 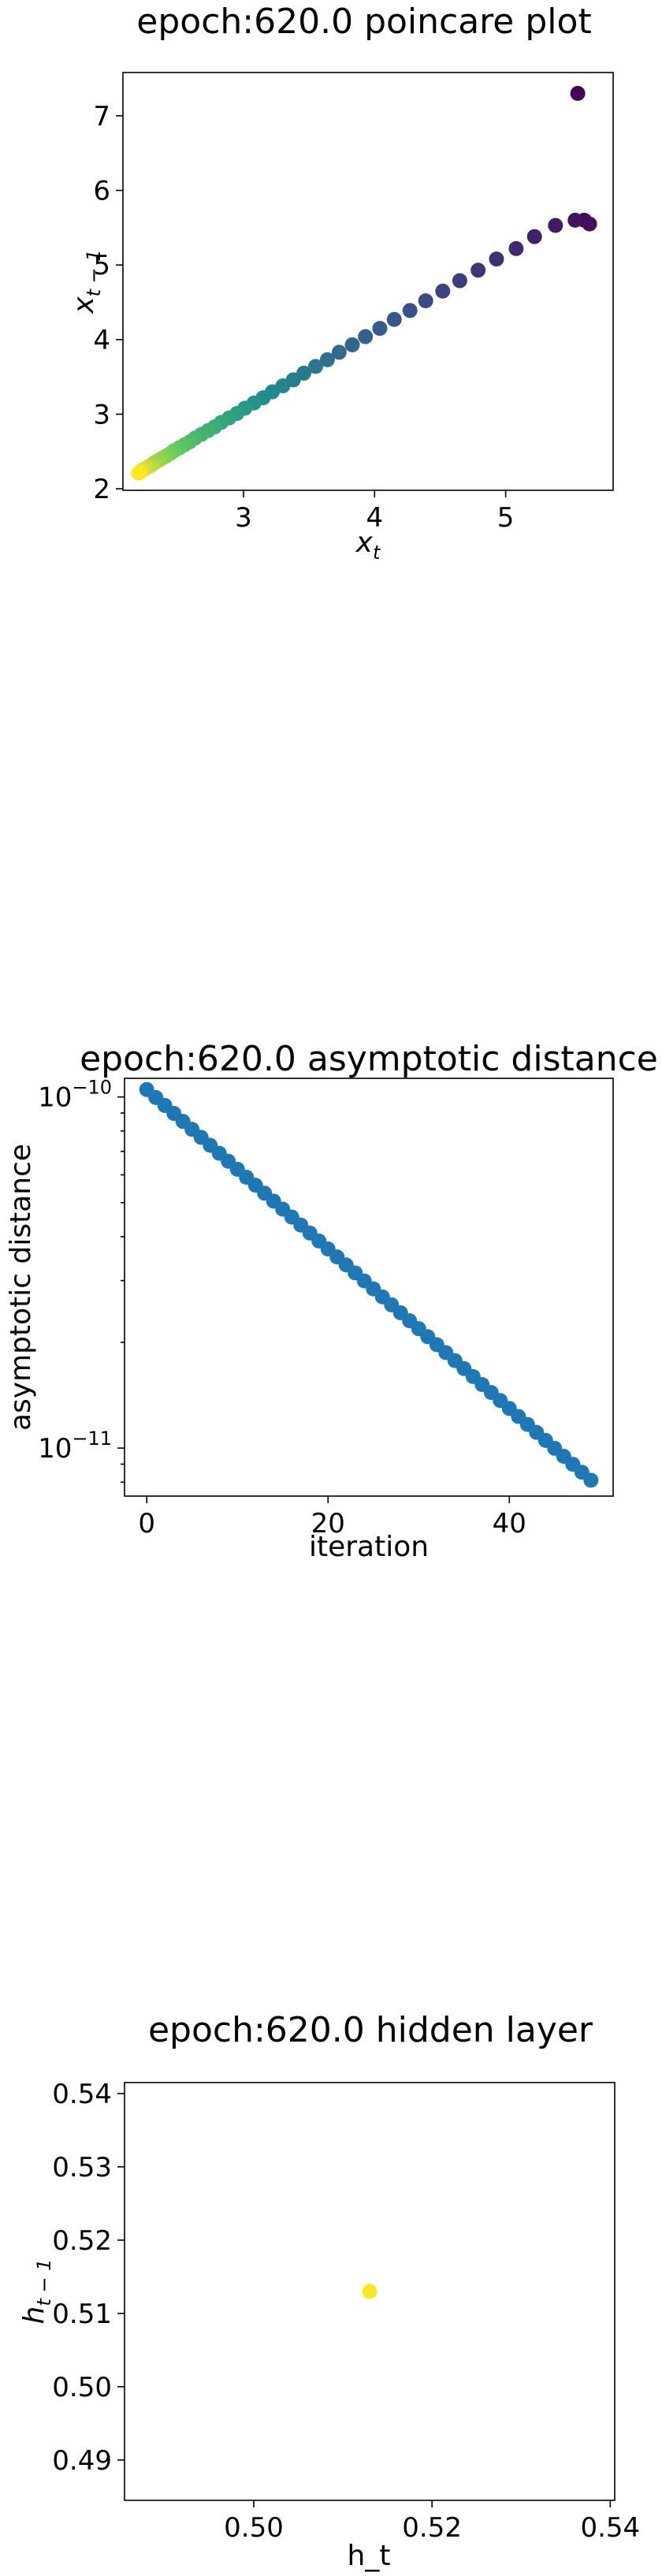 What do you see at coordinates (374, 518) in the screenshot?
I see `x-tick-label: 4` at bounding box center [374, 518].